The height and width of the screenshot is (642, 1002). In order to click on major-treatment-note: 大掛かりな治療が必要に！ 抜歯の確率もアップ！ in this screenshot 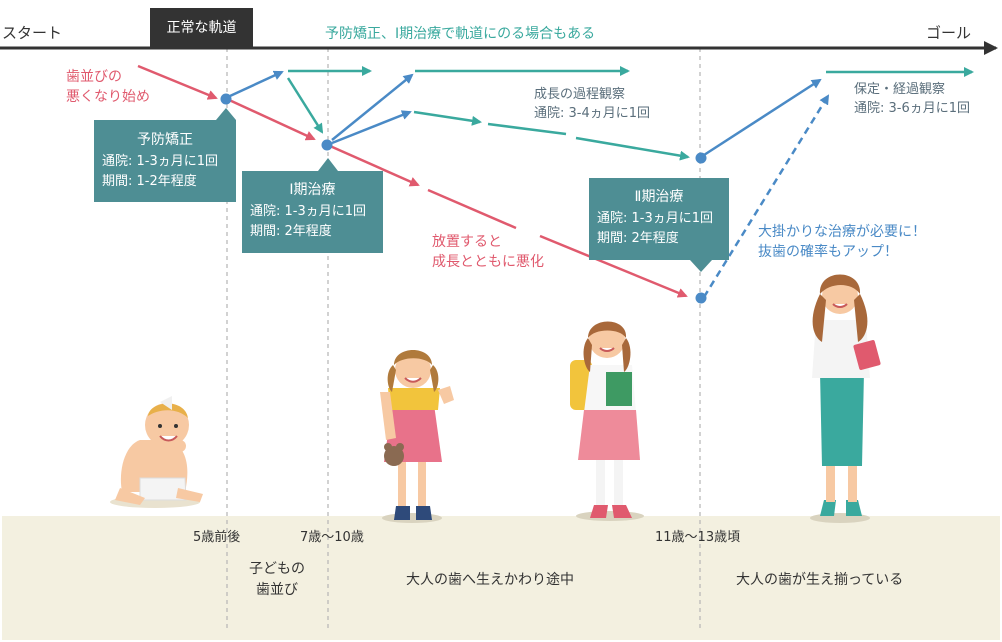, I will do `click(842, 242)`.